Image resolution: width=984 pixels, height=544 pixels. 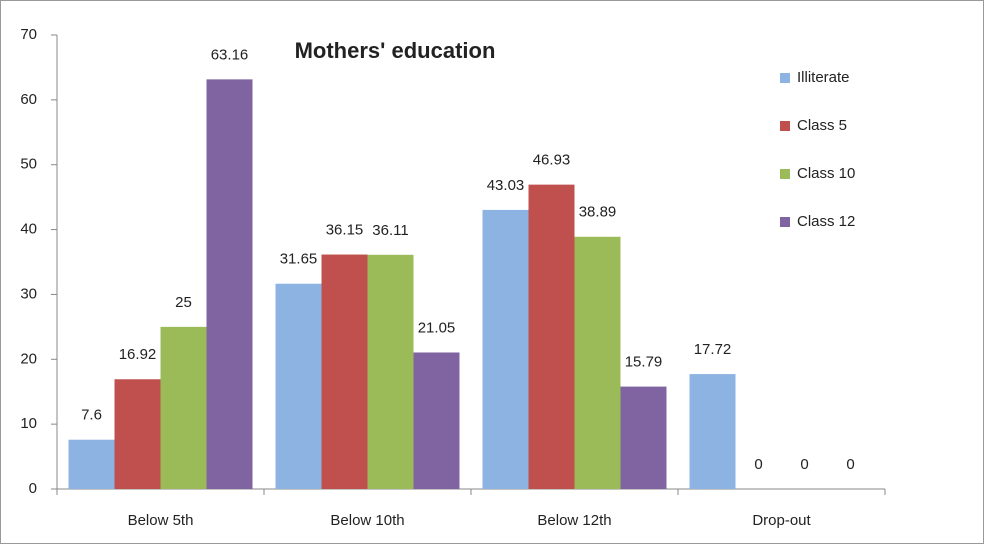 What do you see at coordinates (28, 229) in the screenshot?
I see `y-tick-label: 40` at bounding box center [28, 229].